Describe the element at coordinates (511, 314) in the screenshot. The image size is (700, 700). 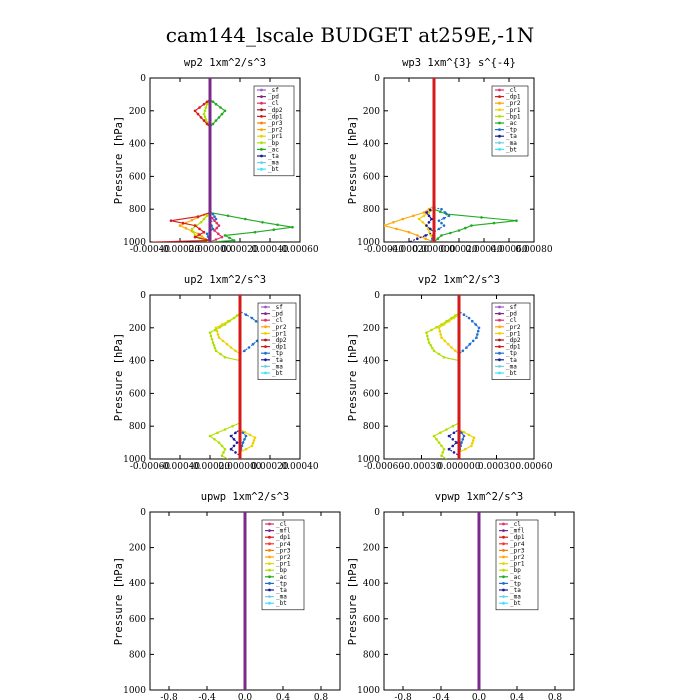
I see `legend-label: _pd` at that location.